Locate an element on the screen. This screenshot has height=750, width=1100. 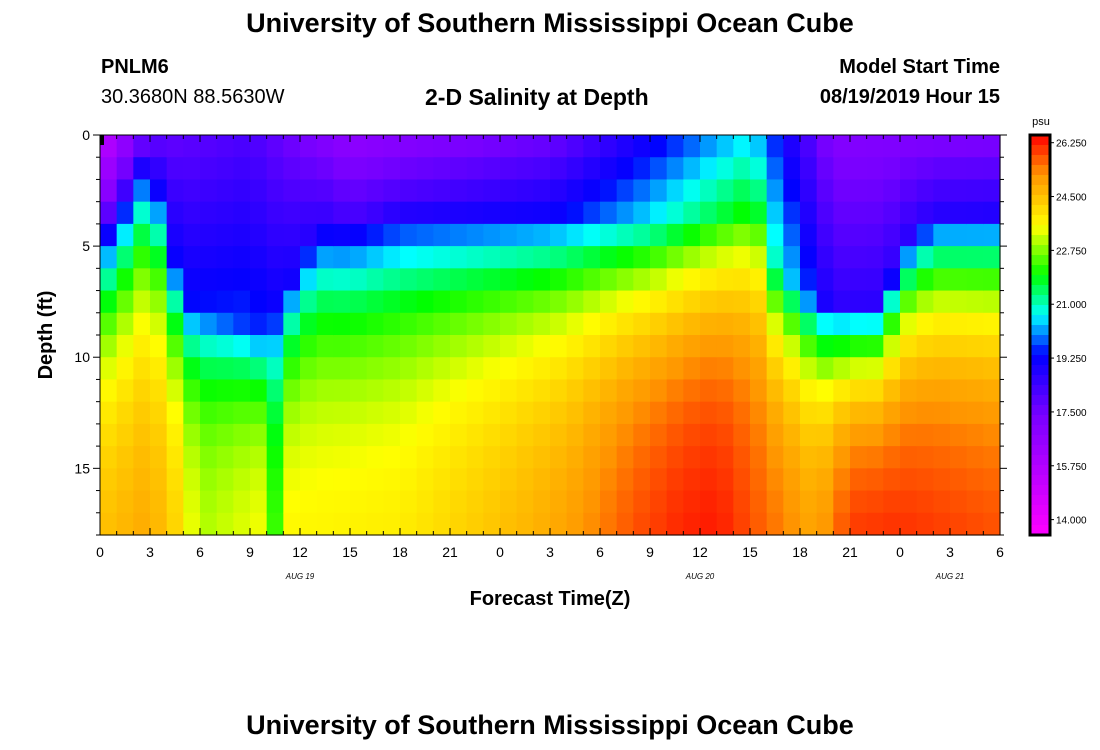
colorbar-band is located at coordinates (1040, 210).